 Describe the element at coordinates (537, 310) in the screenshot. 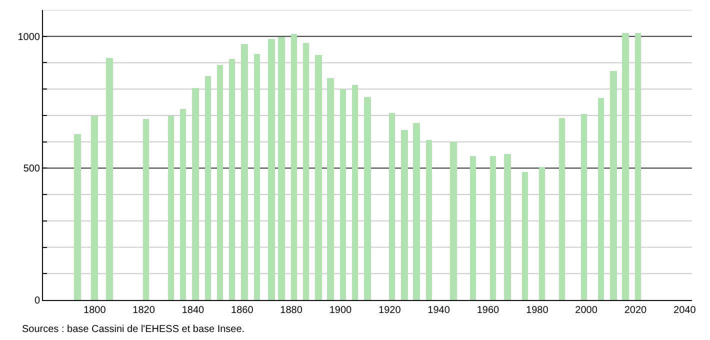

I see `x-tick-label: 1980` at that location.